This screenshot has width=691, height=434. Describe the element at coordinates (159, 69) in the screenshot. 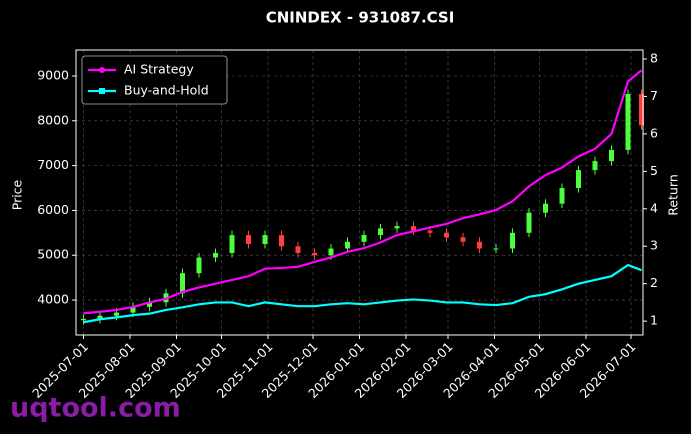

I see `legend-label: AI Strategy` at that location.